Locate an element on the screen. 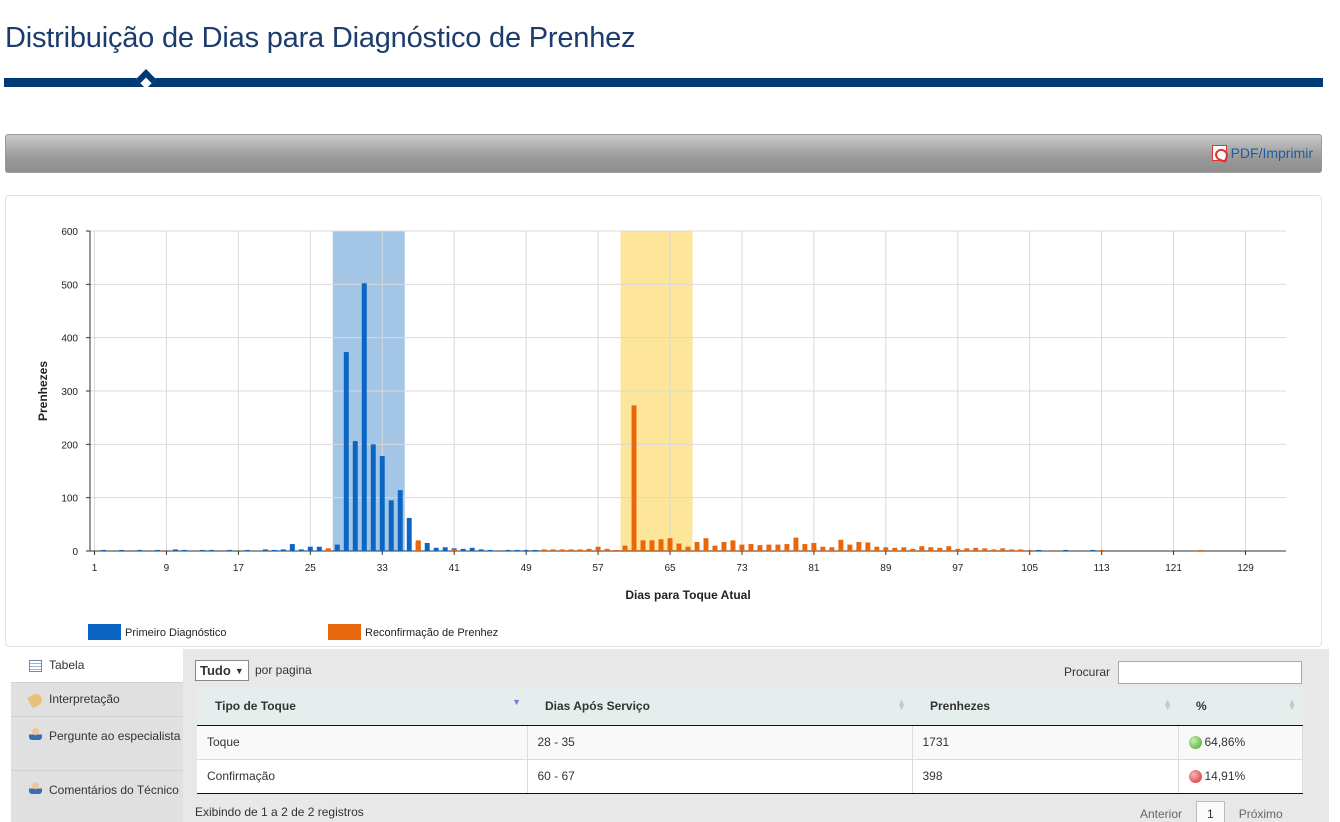 The height and width of the screenshot is (822, 1340). x-tick-label: 9 is located at coordinates (167, 568).